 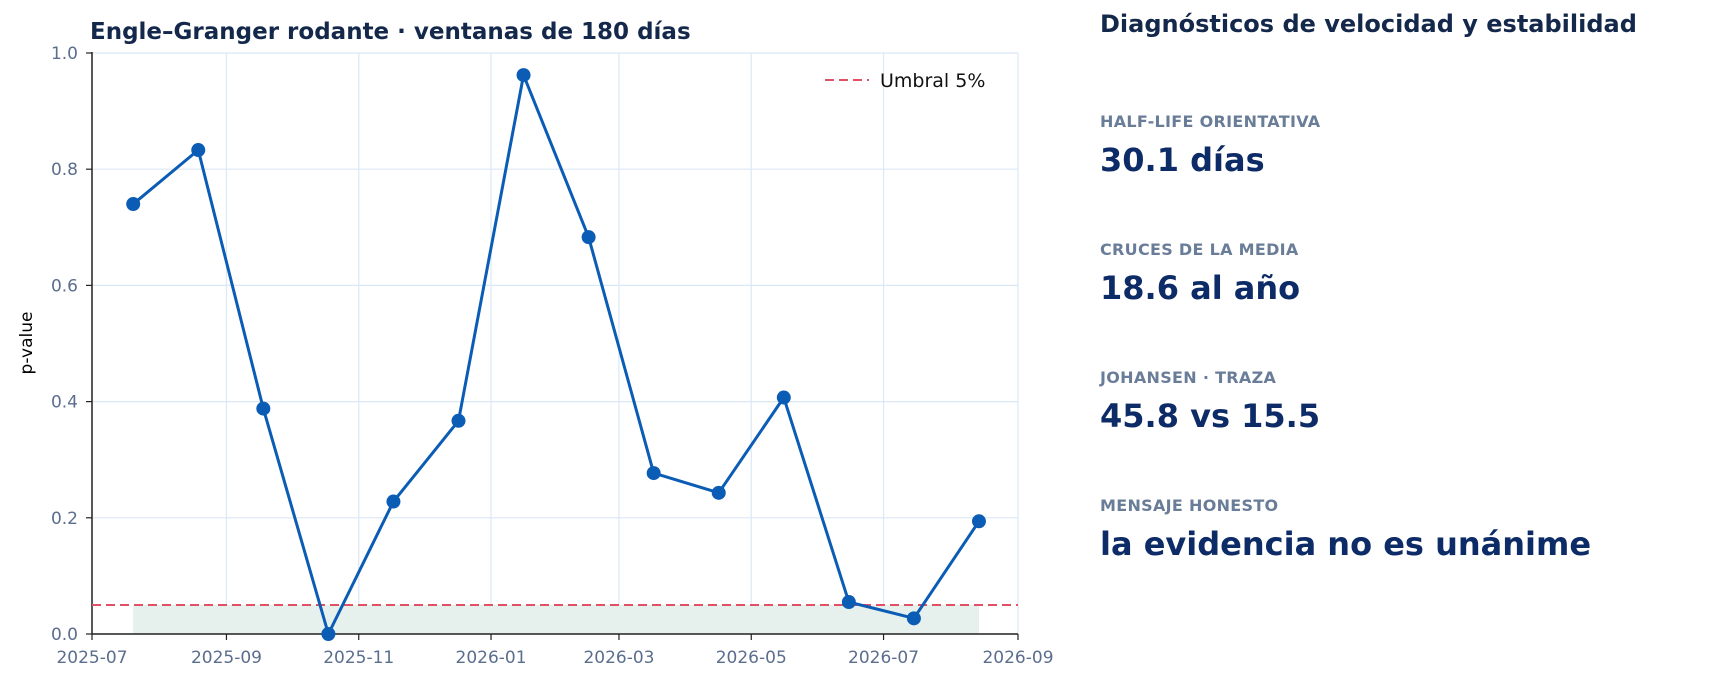 What do you see at coordinates (1188, 377) in the screenshot?
I see `metric-label: JOHANSEN · TRAZA` at bounding box center [1188, 377].